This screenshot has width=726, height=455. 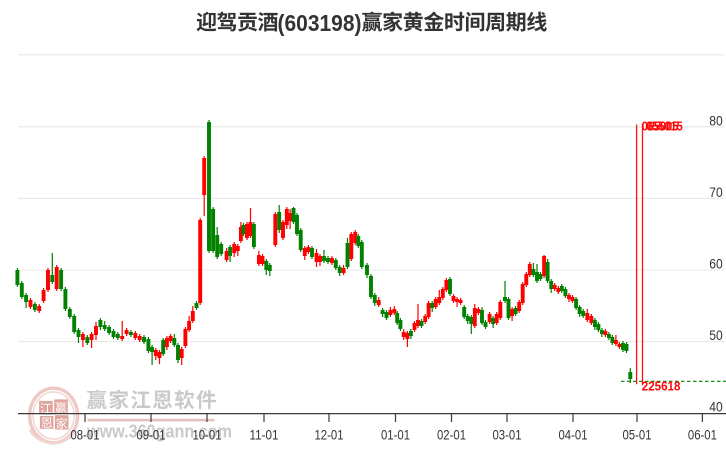 What do you see at coordinates (151, 434) in the screenshot?
I see `svg-text: 09-01` at bounding box center [151, 434].